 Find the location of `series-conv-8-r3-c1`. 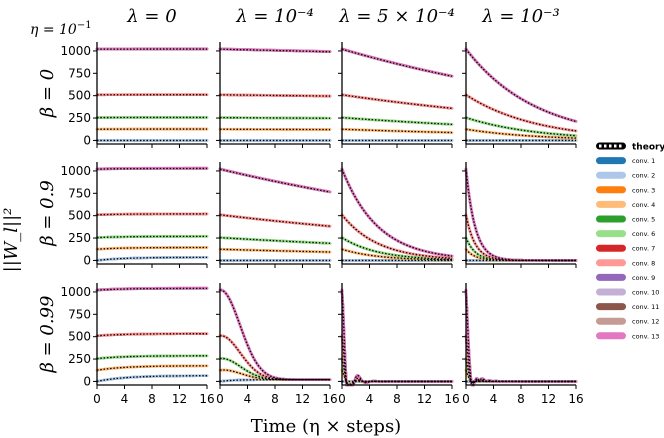

series-conv-8-r3-c1 is located at coordinates (152, 334).